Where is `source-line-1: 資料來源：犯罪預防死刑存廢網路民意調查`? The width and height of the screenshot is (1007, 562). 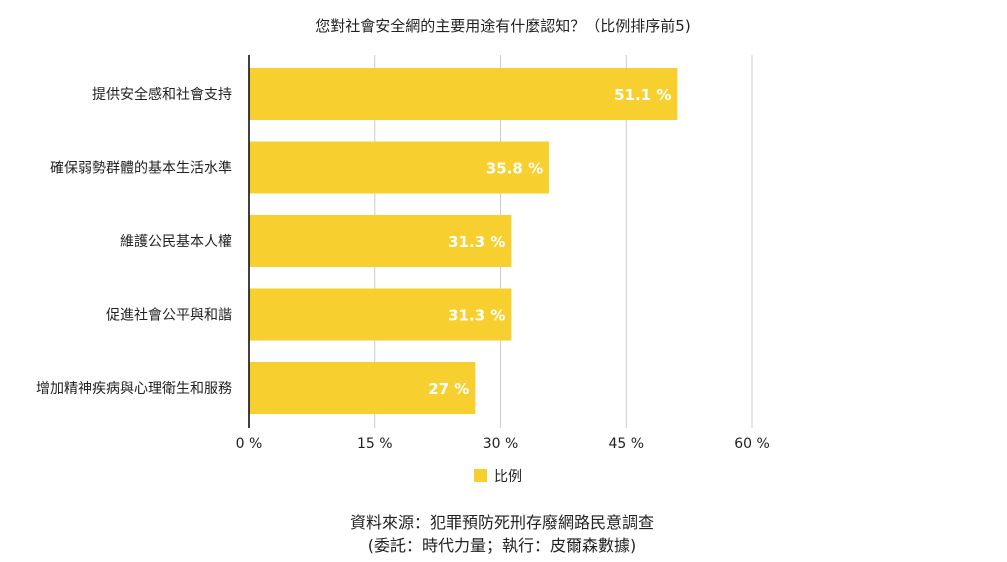
source-line-1: 資料來源：犯罪預防死刑存廢網路民意調查 is located at coordinates (502, 522).